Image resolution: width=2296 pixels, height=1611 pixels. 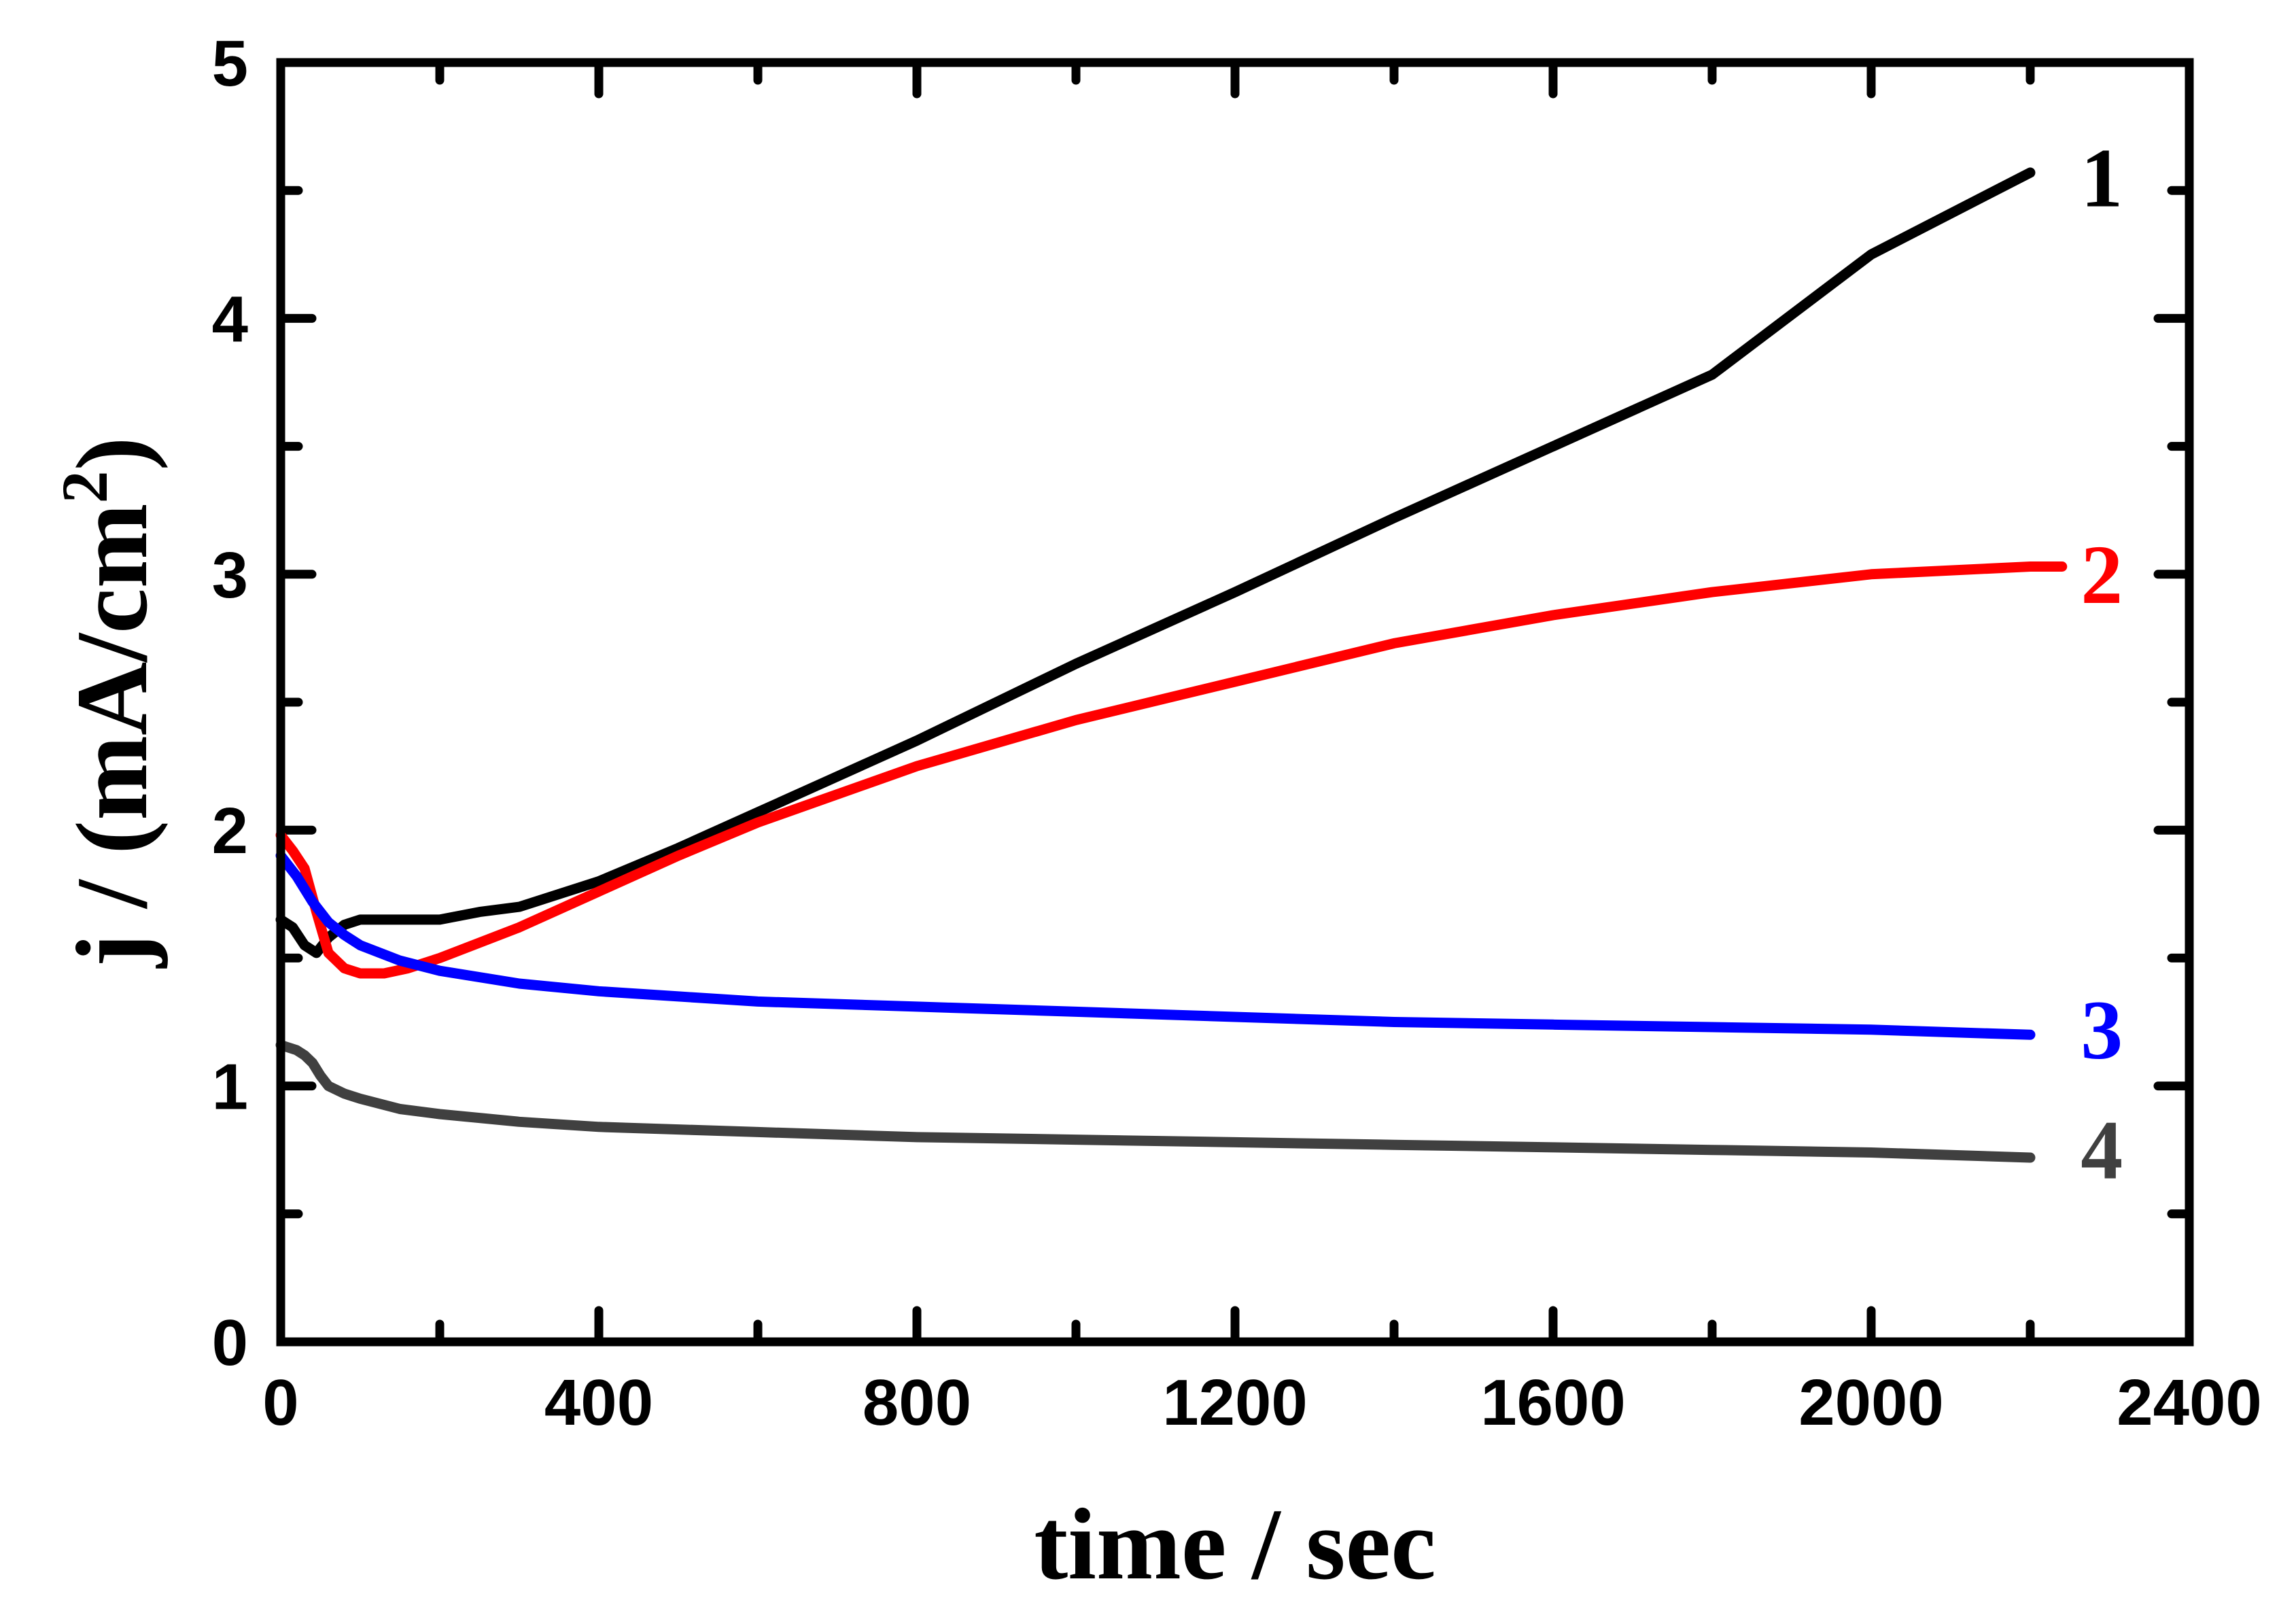 I want to click on series-label-3: 3, so click(x=2102, y=1030).